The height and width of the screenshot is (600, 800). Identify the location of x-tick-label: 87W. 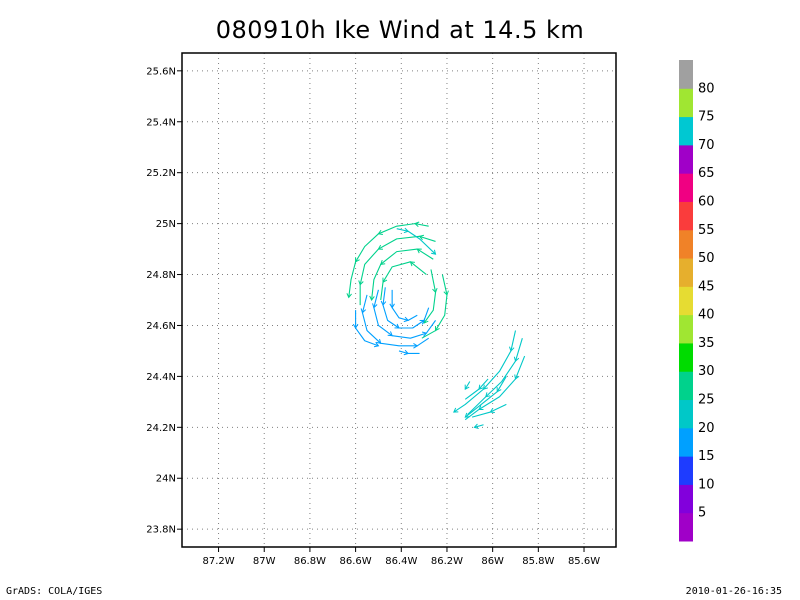
(264, 561).